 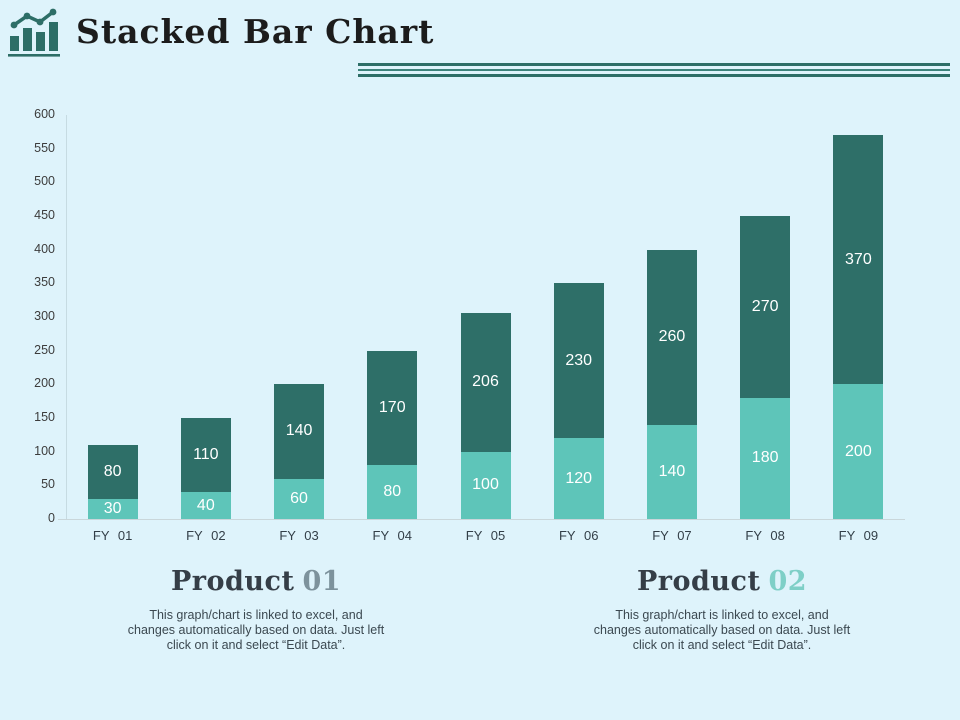 I want to click on x-axis-label: FY 03, so click(x=299, y=535).